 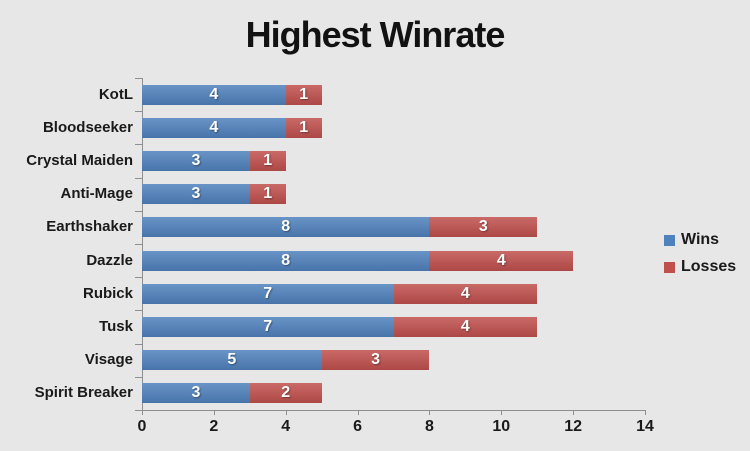 I want to click on category-label: KotL, so click(x=115, y=94).